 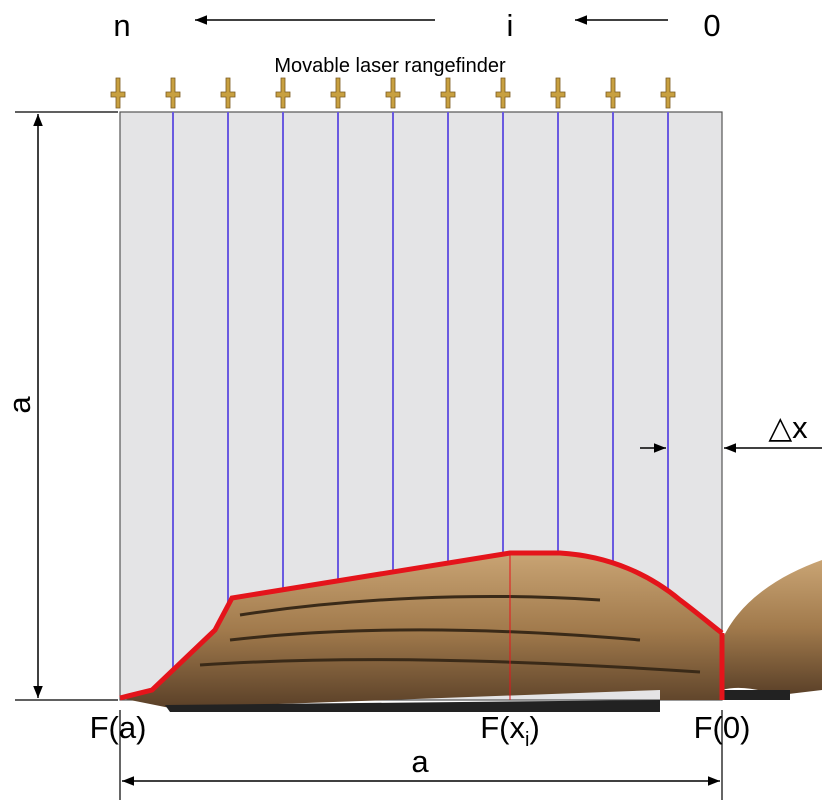 What do you see at coordinates (412, 706) in the screenshot?
I see `book-cover` at bounding box center [412, 706].